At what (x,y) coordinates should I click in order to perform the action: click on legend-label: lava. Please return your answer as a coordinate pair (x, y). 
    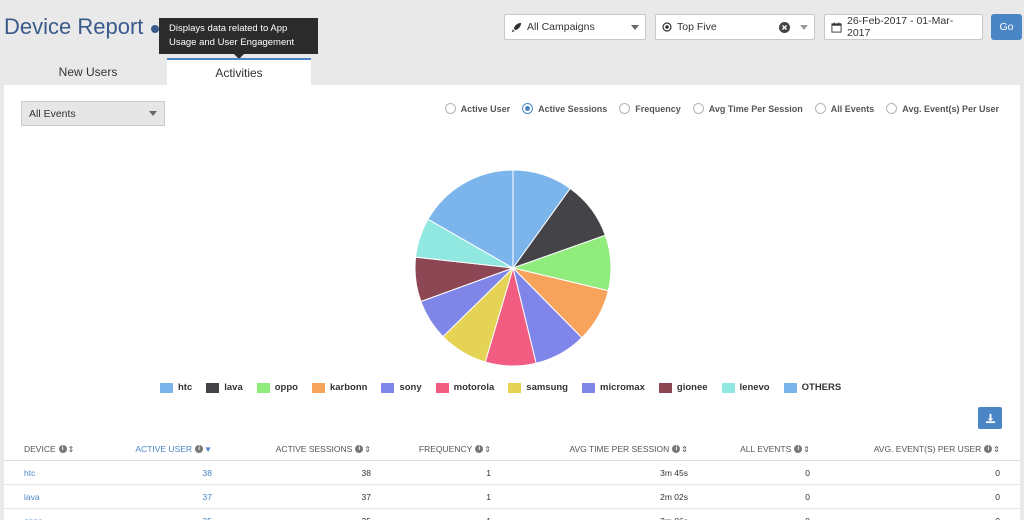
    Looking at the image, I should click on (233, 387).